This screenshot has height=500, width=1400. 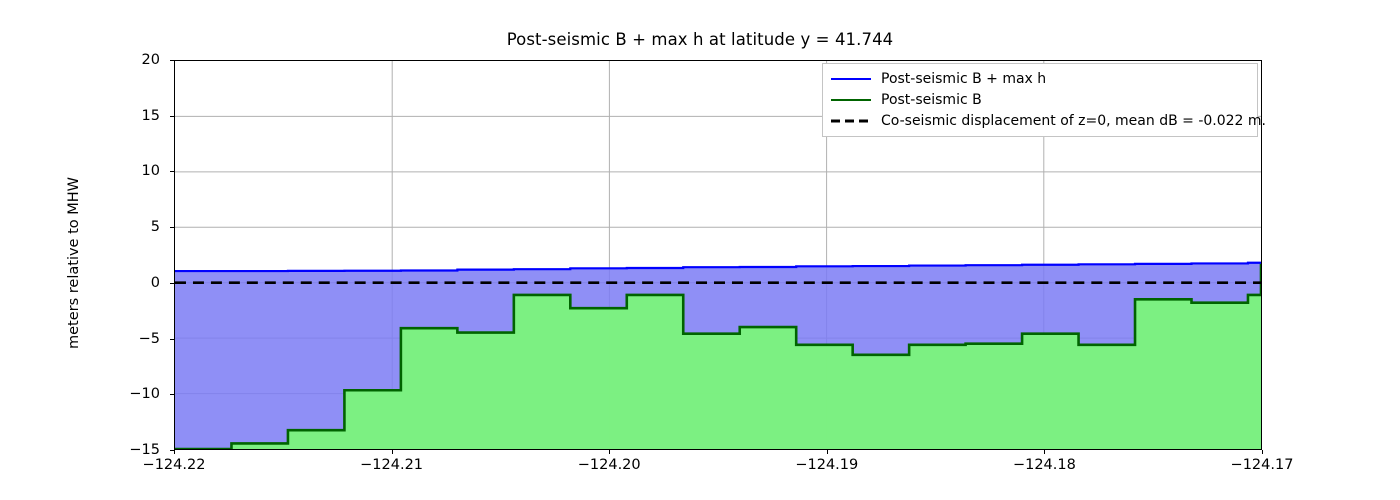 I want to click on y-axis-tick-label: −15, so click(x=144, y=450).